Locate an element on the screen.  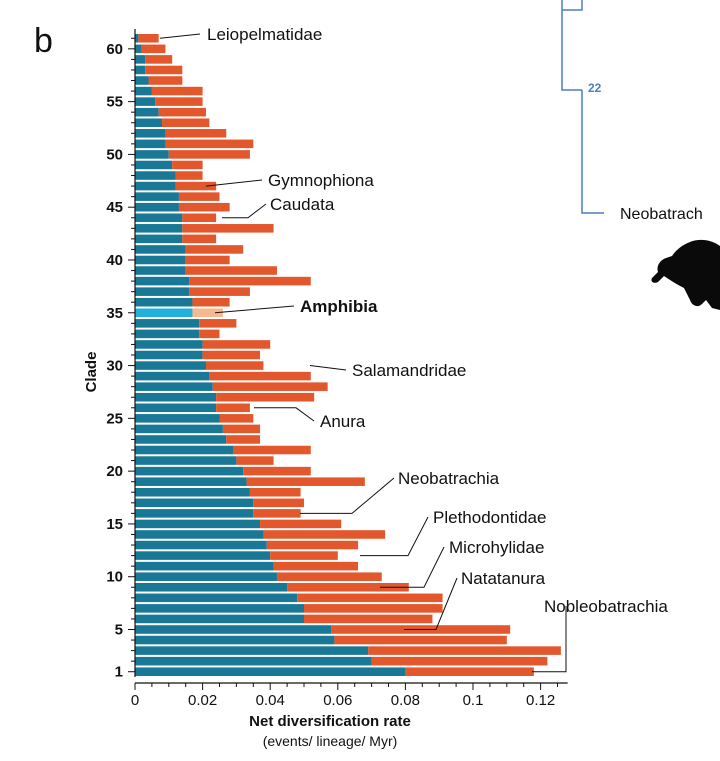
x-tick-label: 0 is located at coordinates (135, 700).